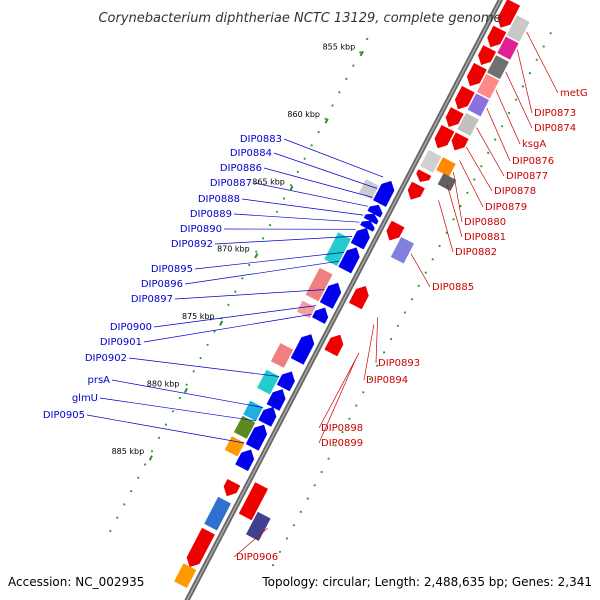 This screenshot has height=600, width=600. Describe the element at coordinates (387, 380) in the screenshot. I see `gene-label-forward: DIP0894` at that location.